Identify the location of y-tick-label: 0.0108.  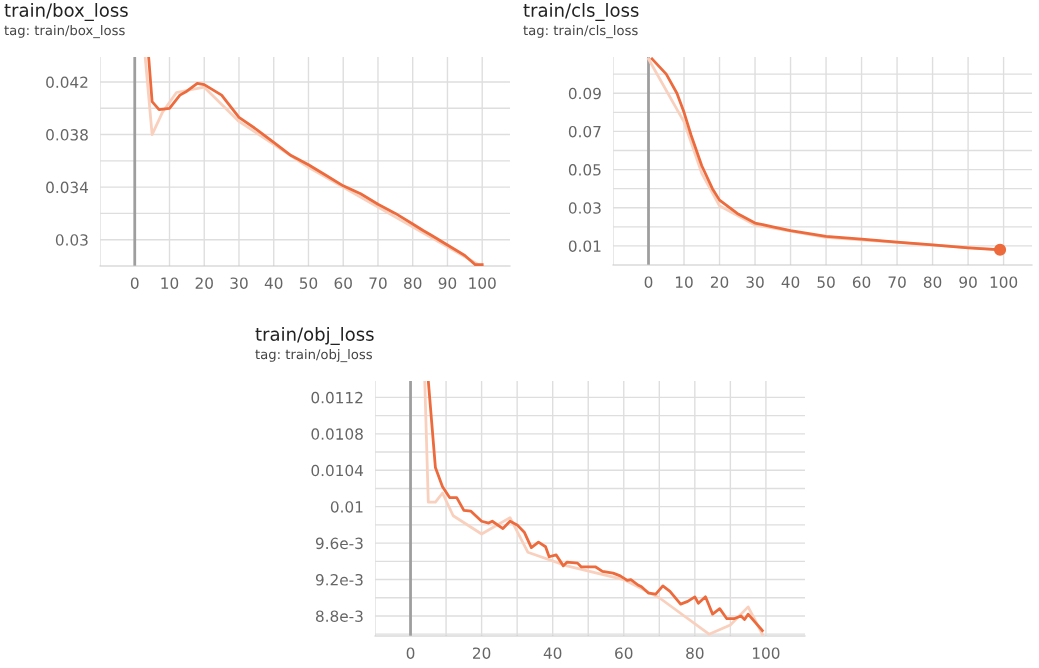
(337, 434).